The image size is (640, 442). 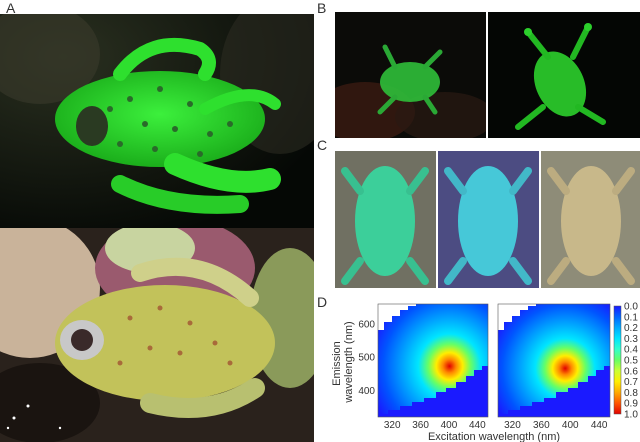 I want to click on photo-frog-c-blue, so click(x=488, y=219).